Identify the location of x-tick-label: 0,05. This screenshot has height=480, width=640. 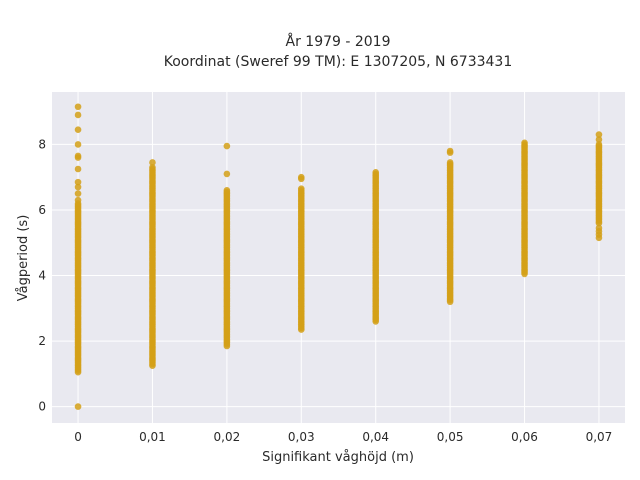
(450, 437).